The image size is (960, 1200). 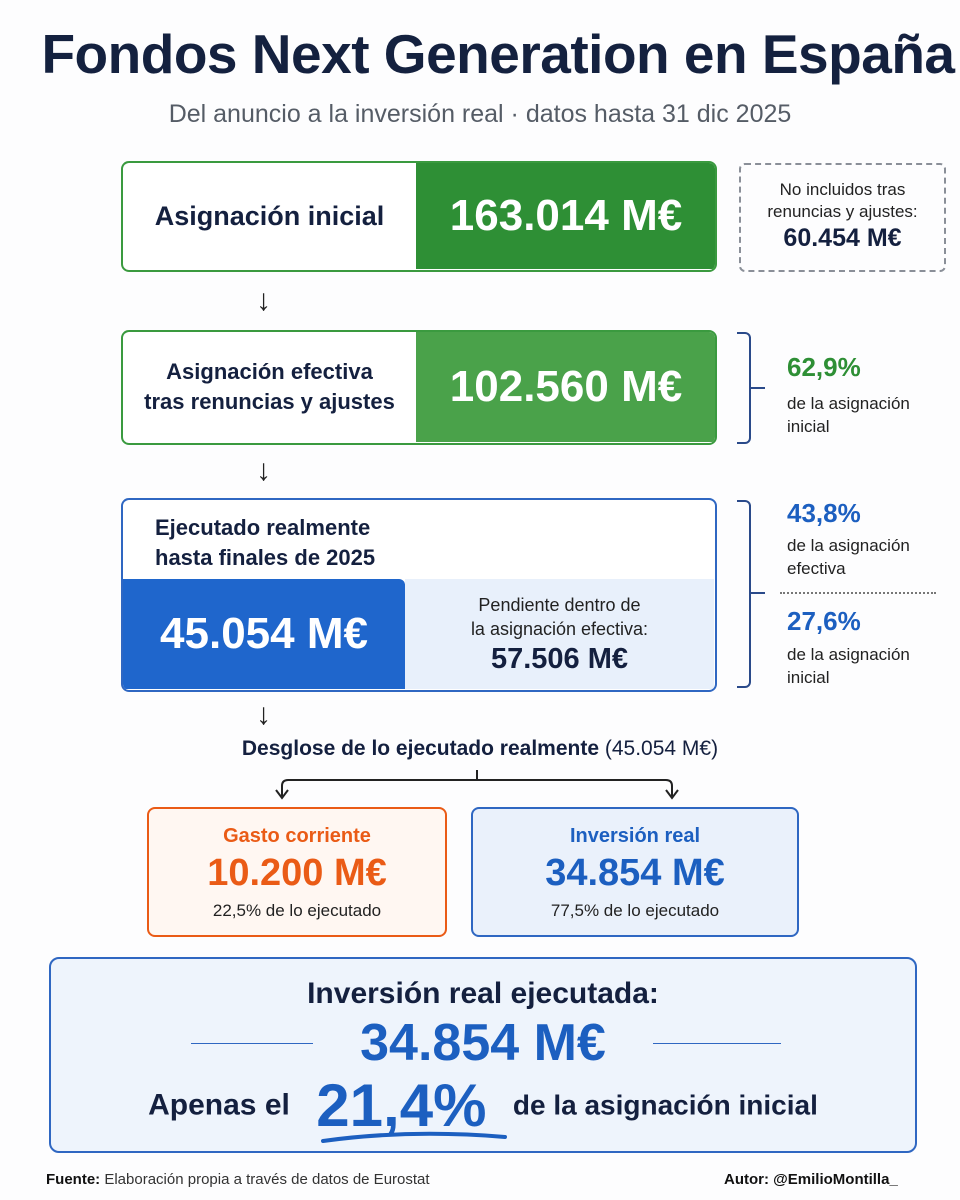 What do you see at coordinates (498, 54) in the screenshot?
I see `page-title: Fondos Next Generation en España` at bounding box center [498, 54].